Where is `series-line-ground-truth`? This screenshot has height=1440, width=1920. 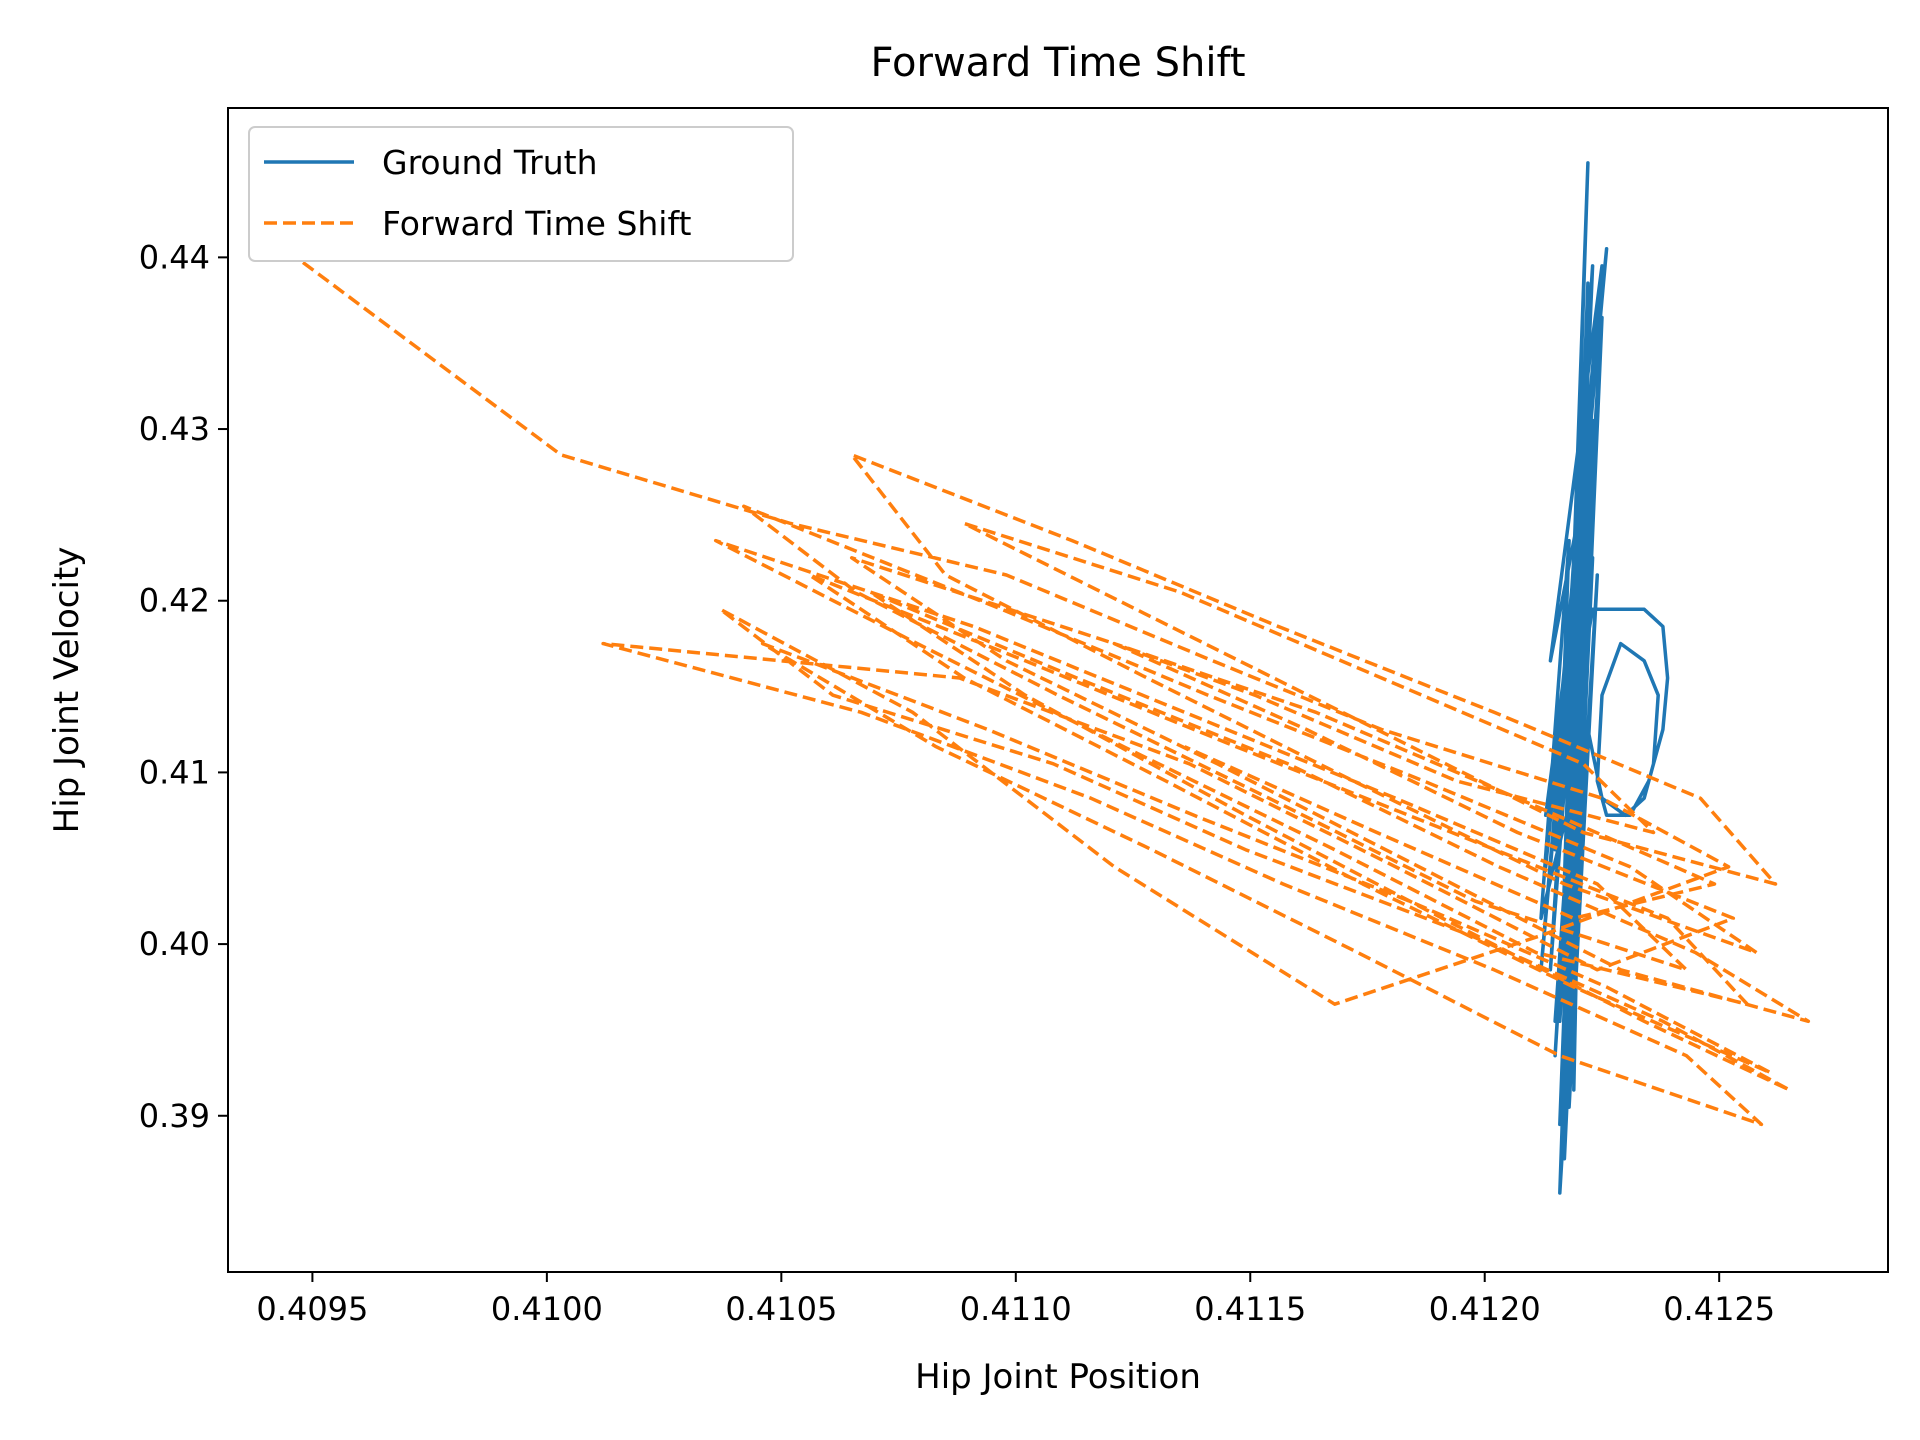
series-line-ground-truth is located at coordinates (1604, 678).